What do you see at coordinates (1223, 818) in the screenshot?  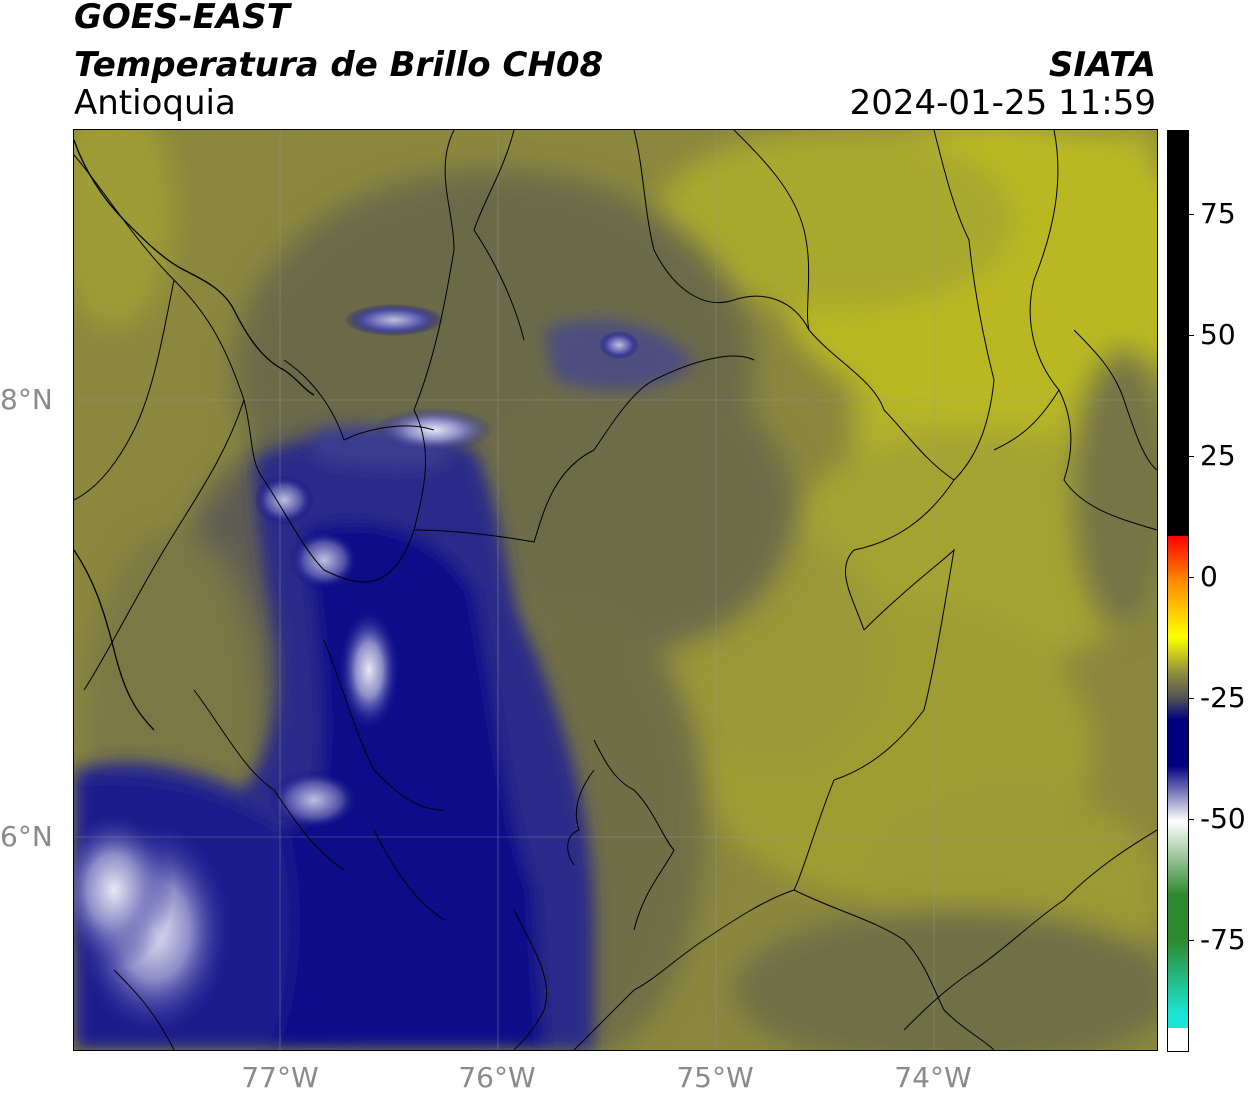 I see `colorbar-label-neg50: -50` at bounding box center [1223, 818].